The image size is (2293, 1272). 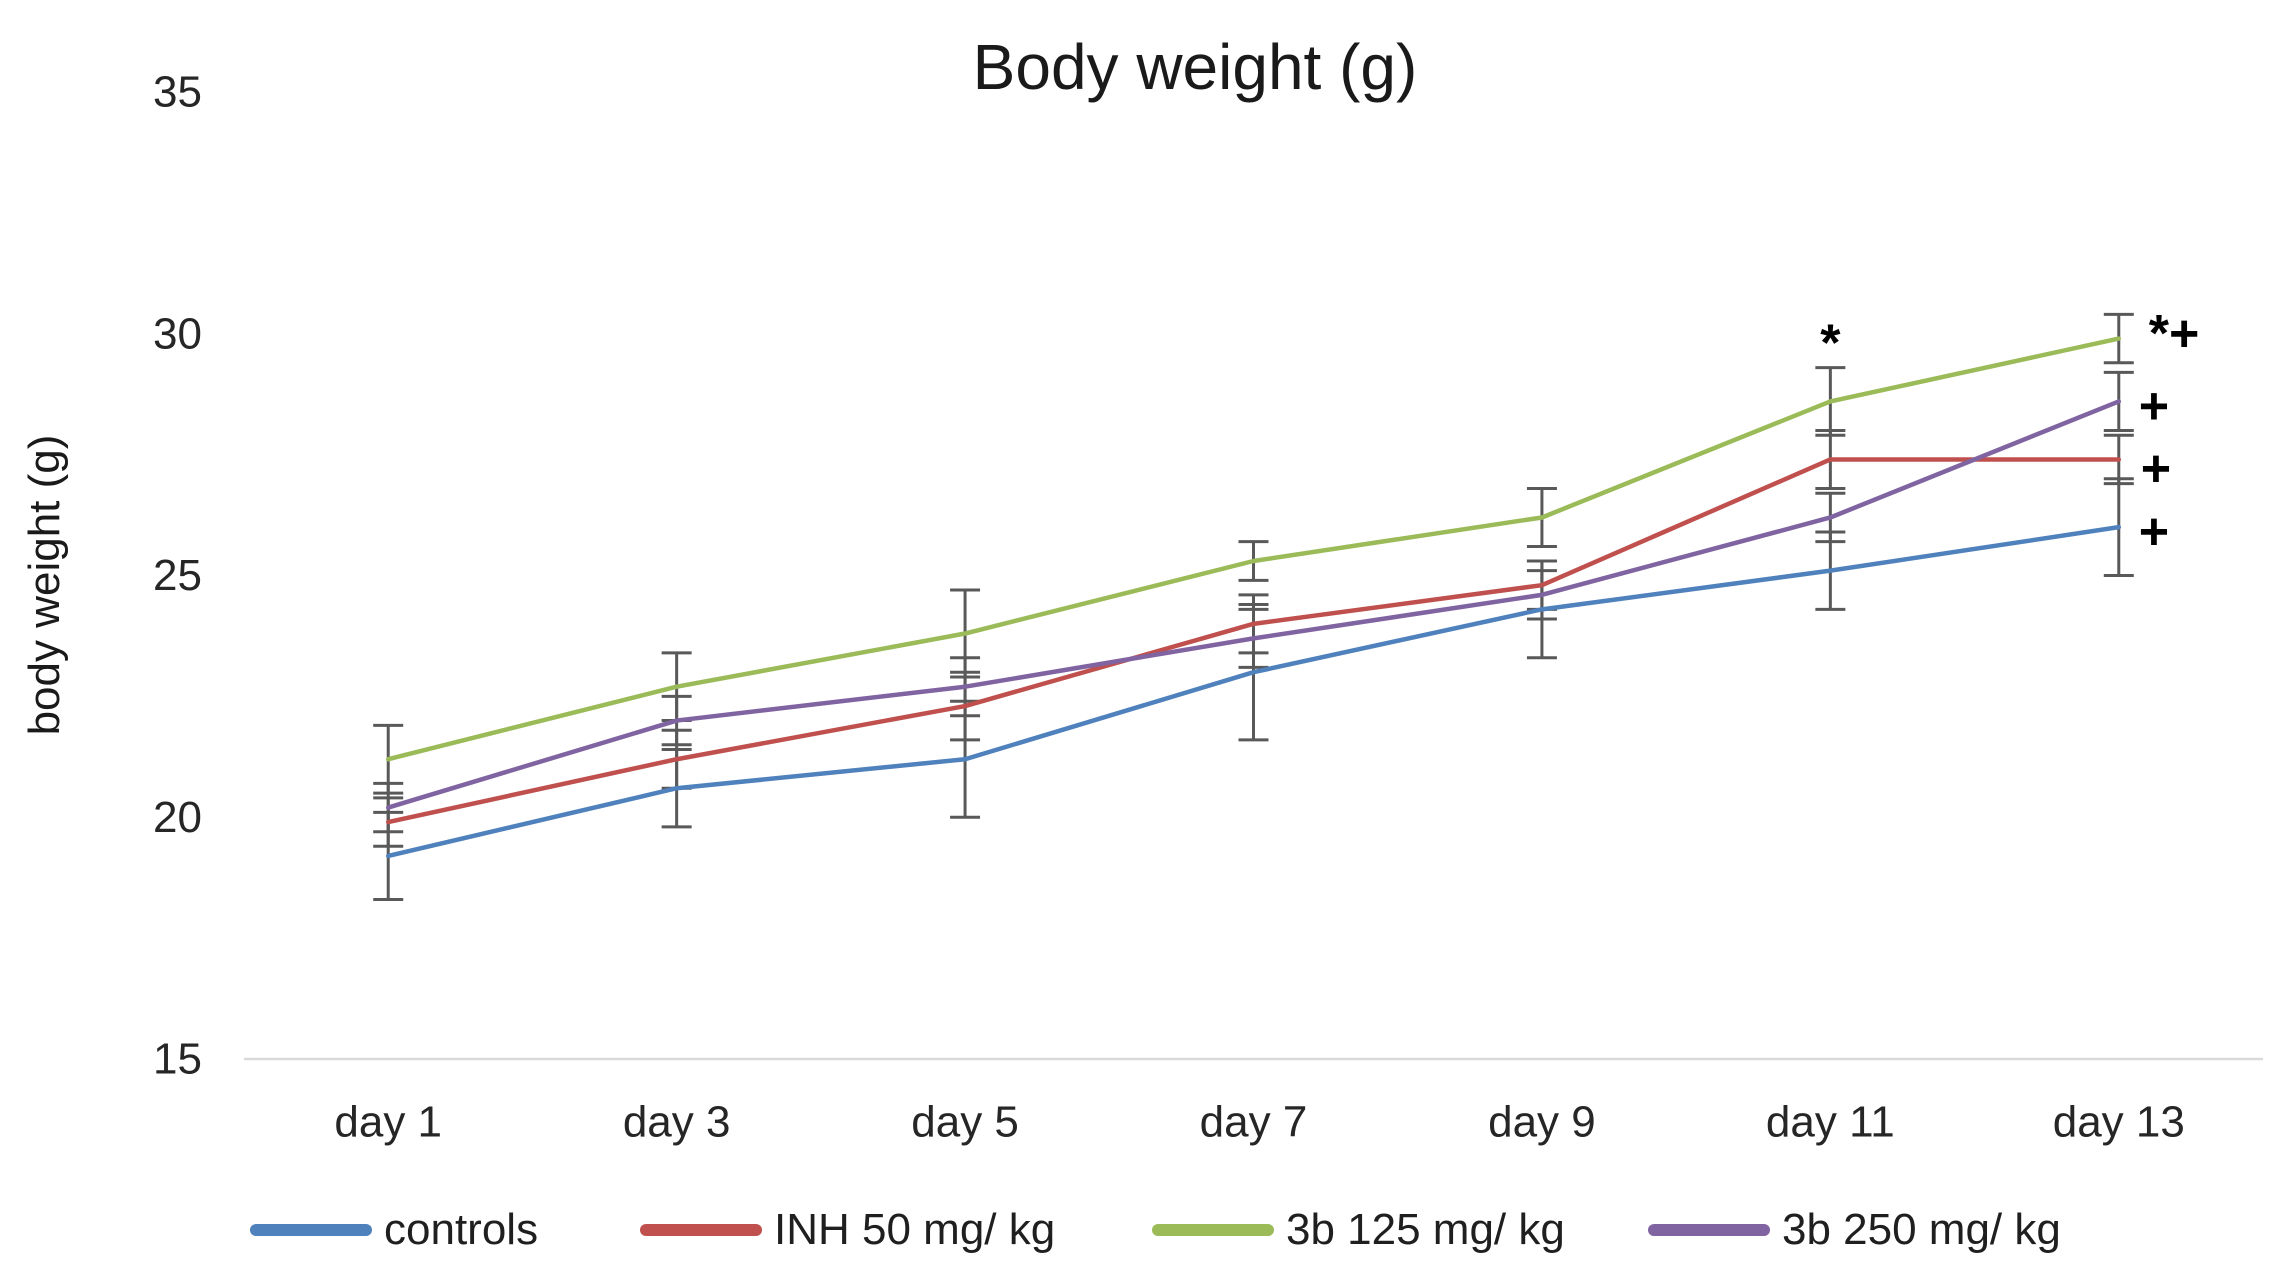 I want to click on legend-item-3b-250-mg-kg: 3b 250 mg/ kg, so click(x=1854, y=1230).